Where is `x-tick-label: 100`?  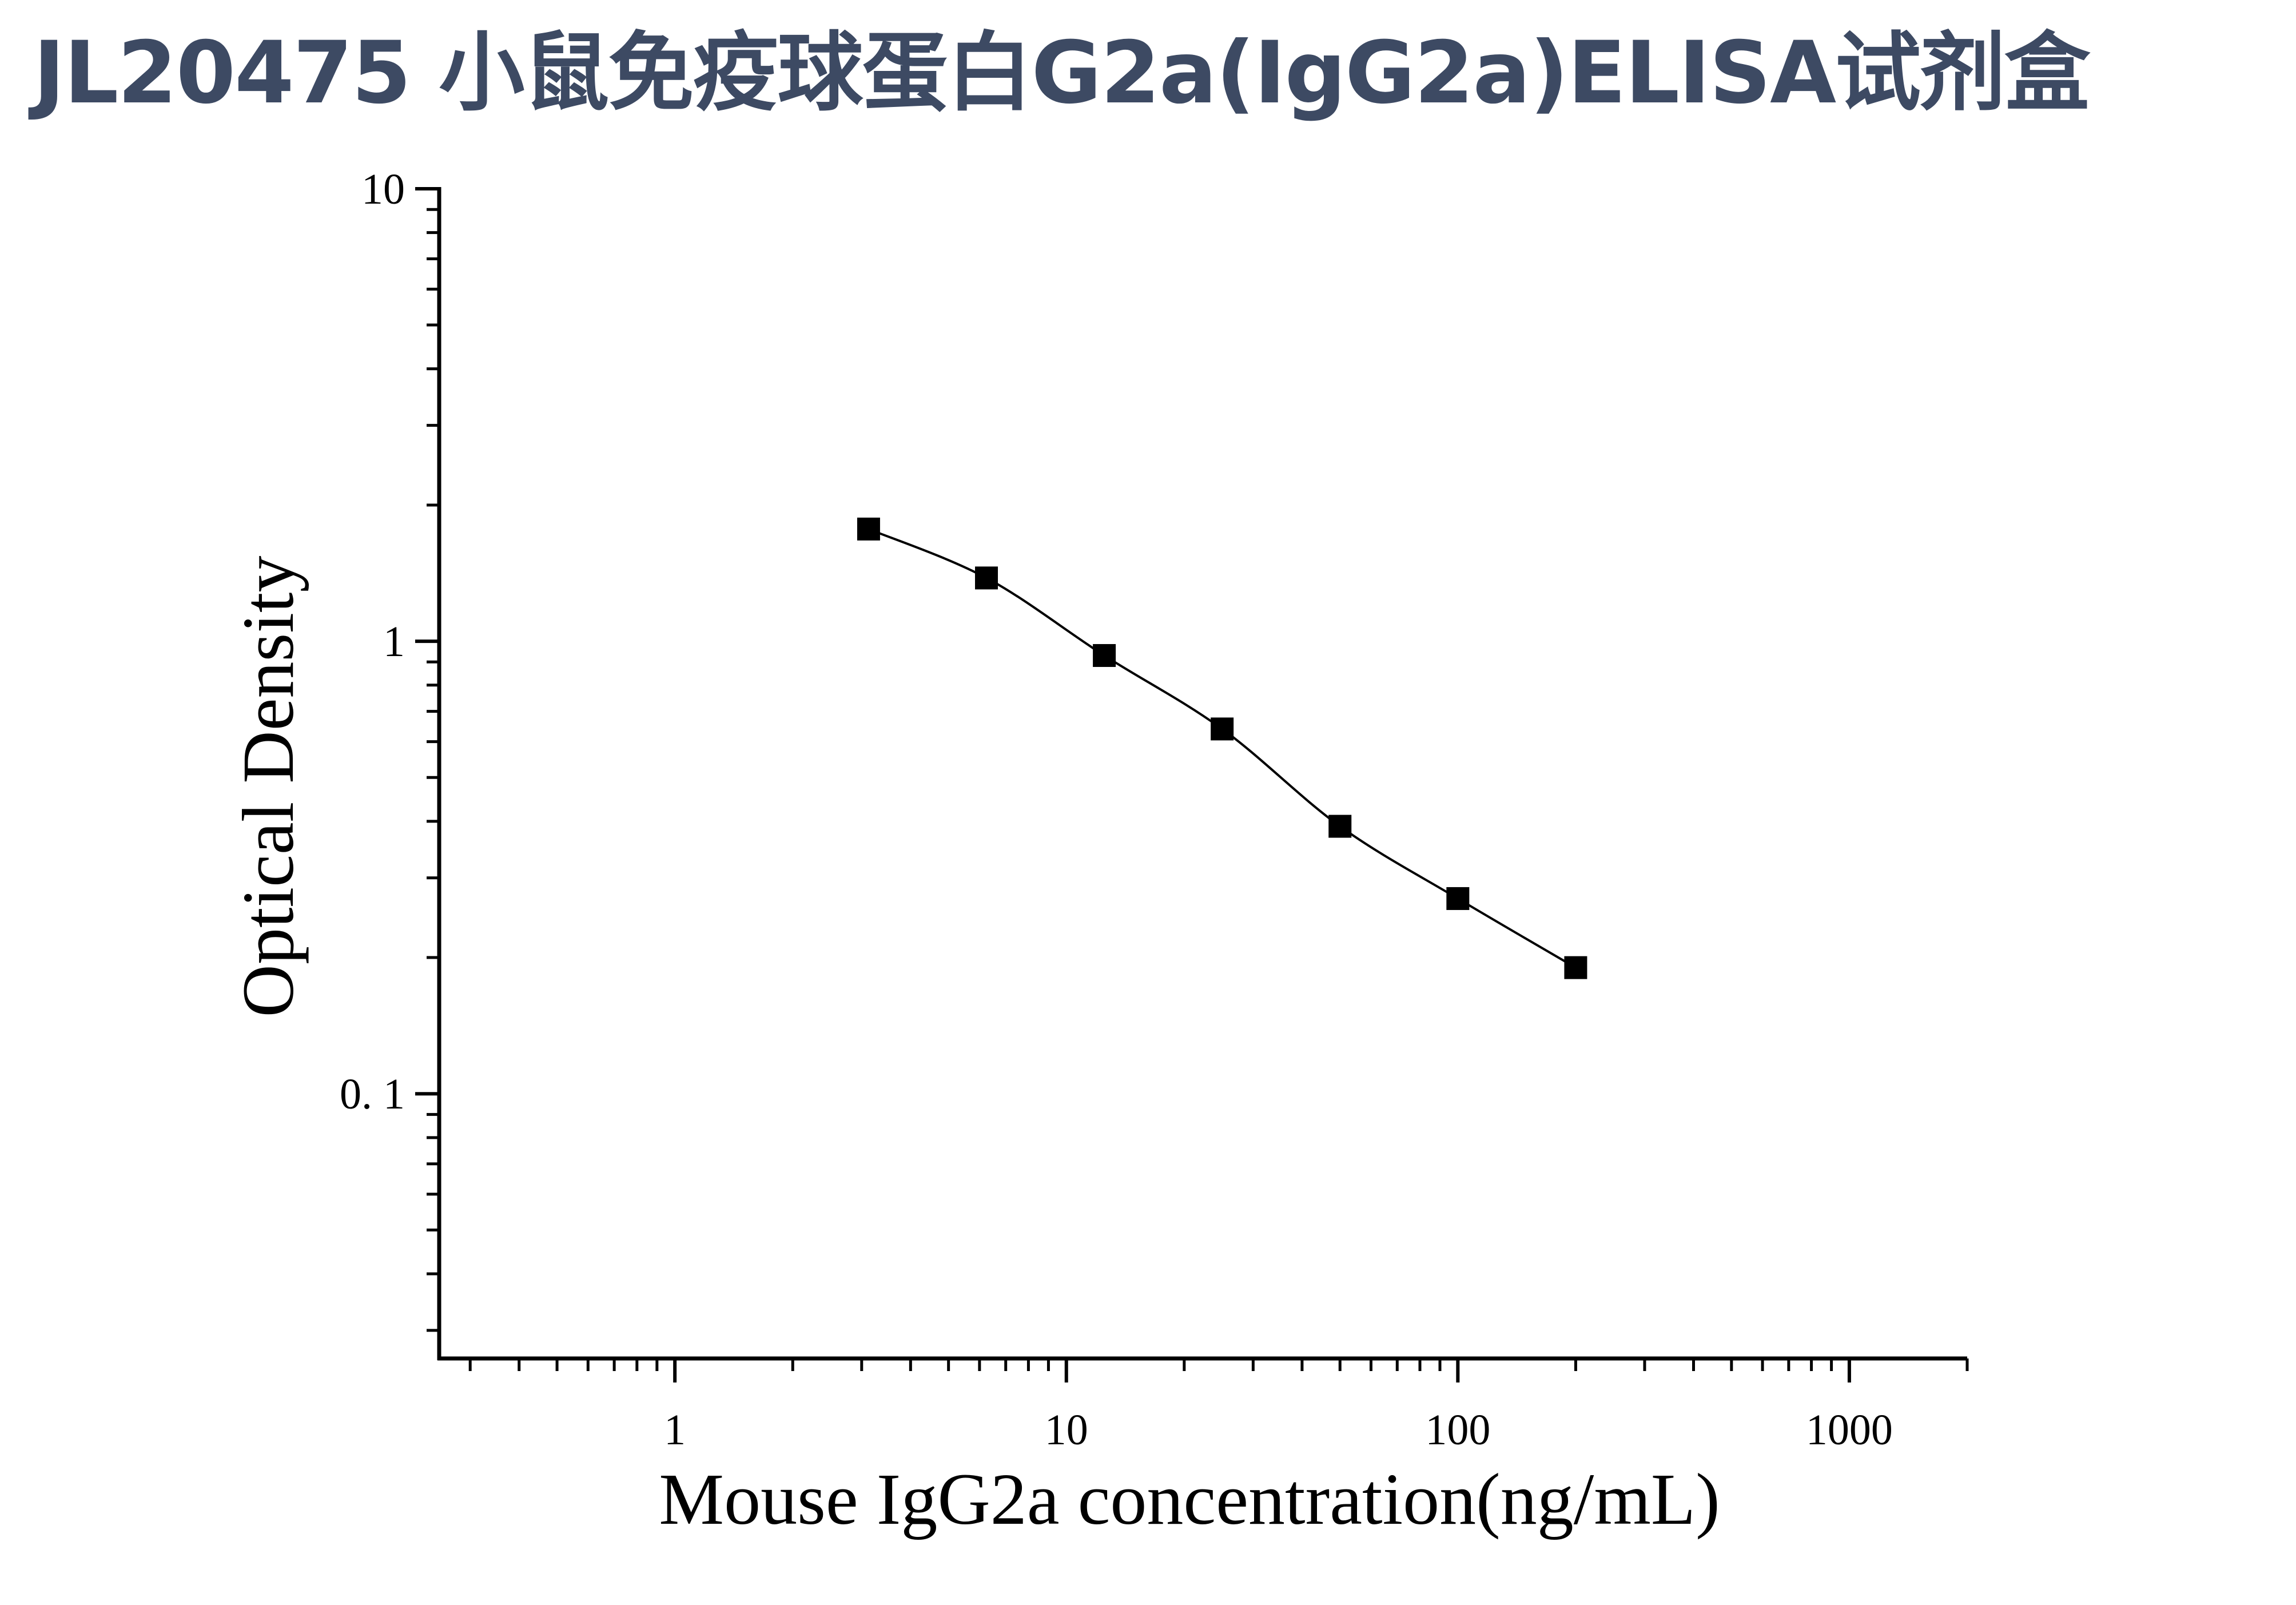
x-tick-label: 100 is located at coordinates (1457, 1430).